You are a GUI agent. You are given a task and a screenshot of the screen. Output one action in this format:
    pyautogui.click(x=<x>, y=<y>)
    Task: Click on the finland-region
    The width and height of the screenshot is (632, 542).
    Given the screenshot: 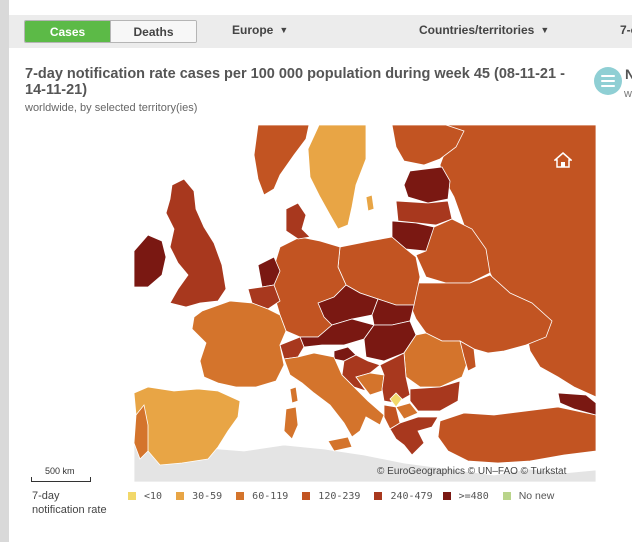 What is the action you would take?
    pyautogui.click(x=428, y=145)
    